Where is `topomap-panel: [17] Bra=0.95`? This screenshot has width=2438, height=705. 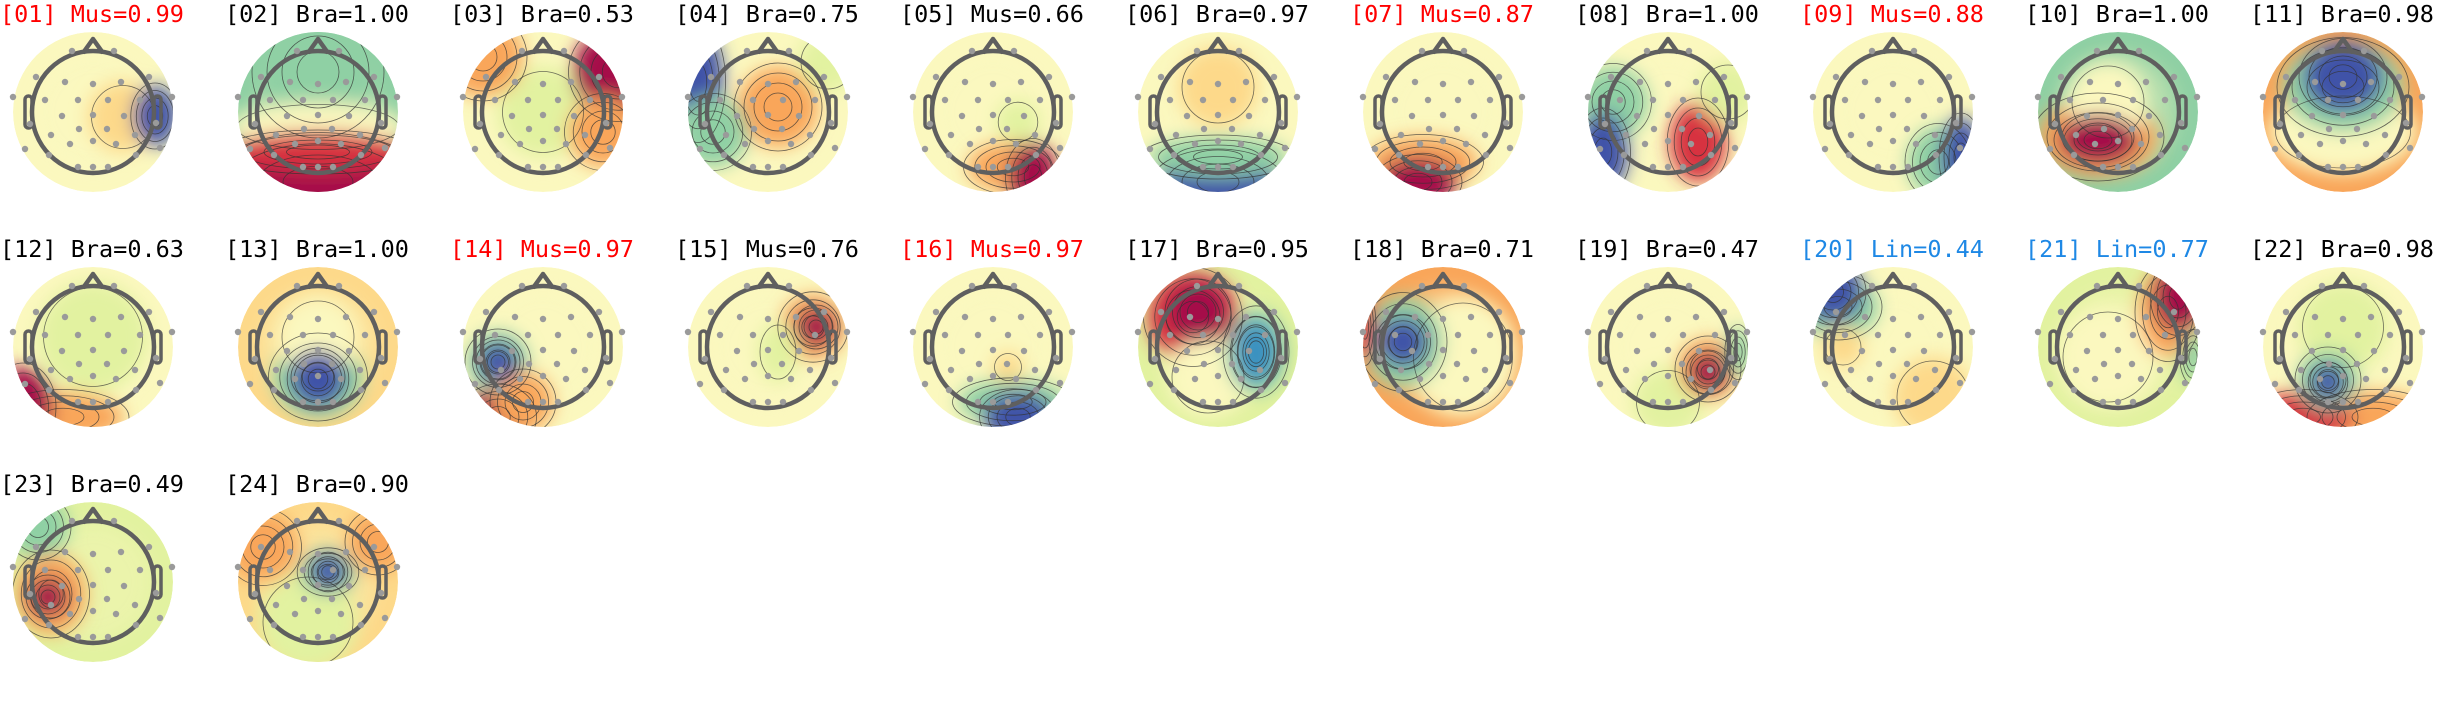
topomap-panel: [17] Bra=0.95 is located at coordinates (1237, 352).